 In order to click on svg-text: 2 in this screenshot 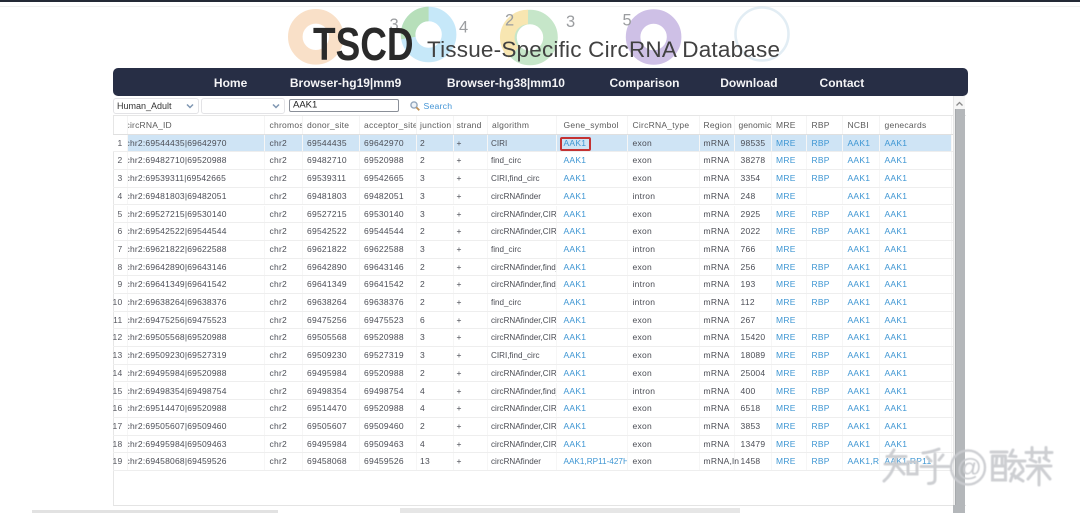, I will do `click(509, 21)`.